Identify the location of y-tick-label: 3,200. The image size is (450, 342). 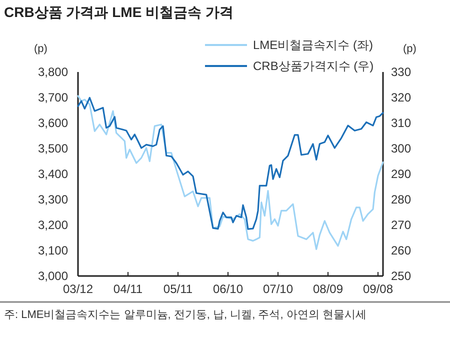
(53, 225).